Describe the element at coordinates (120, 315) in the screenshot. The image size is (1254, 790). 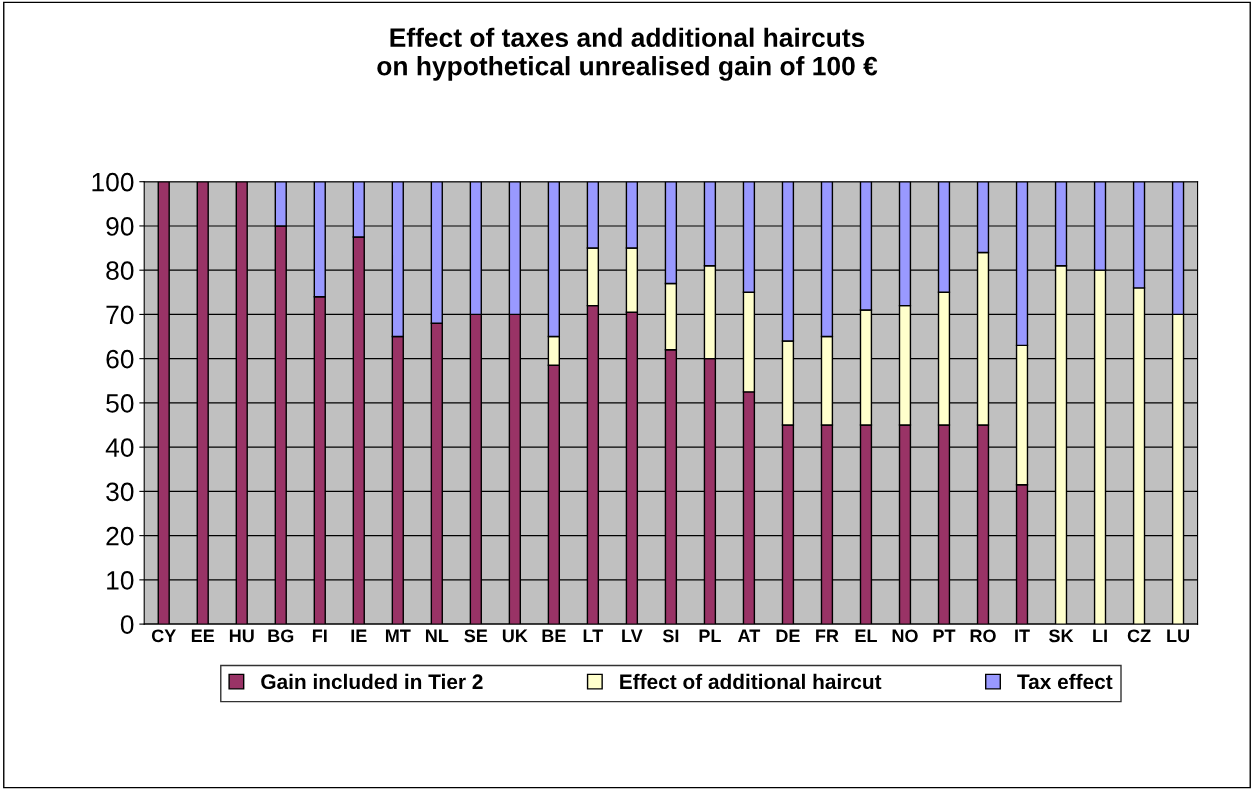
I see `y-tick-label: 70` at that location.